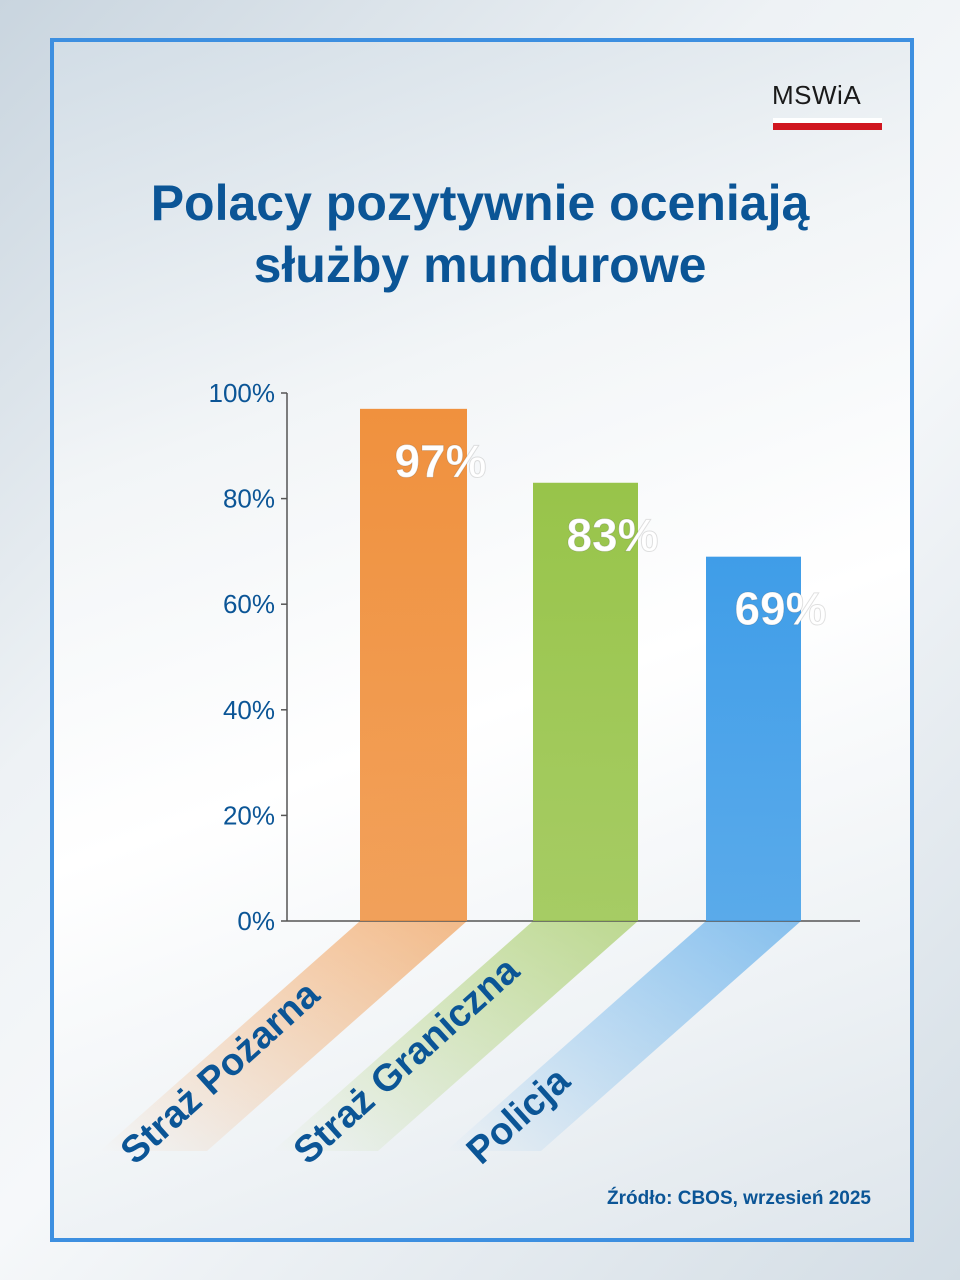  I want to click on y-tick-label: 100%, so click(242, 393).